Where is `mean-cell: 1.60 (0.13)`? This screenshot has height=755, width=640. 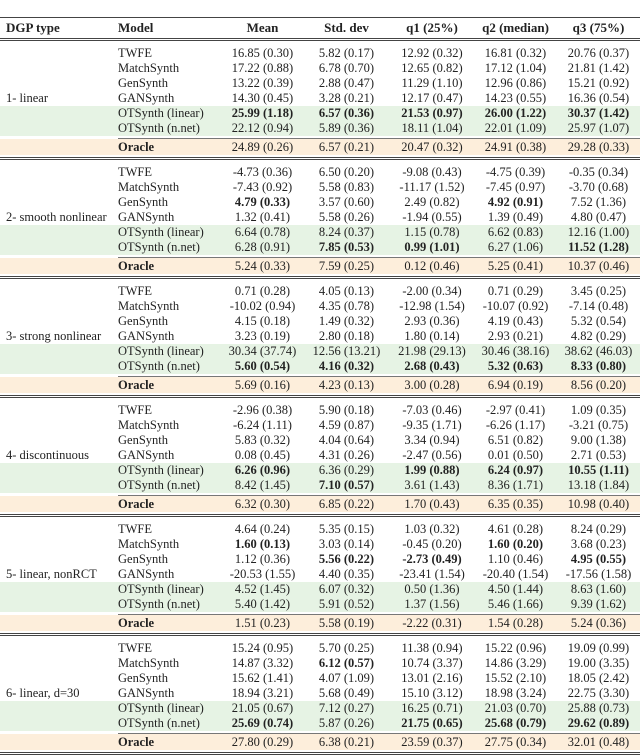 mean-cell: 1.60 (0.13) is located at coordinates (262, 544).